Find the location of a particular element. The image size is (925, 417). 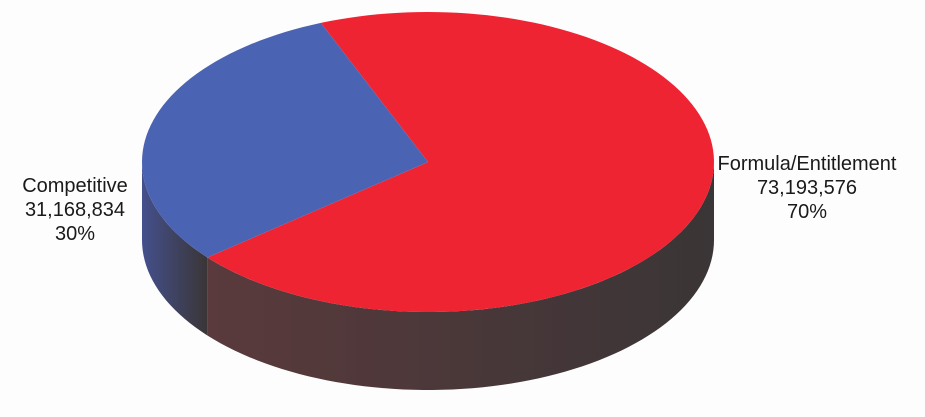

slice-value-formula-entitlement: 73,193,576 is located at coordinates (807, 188).